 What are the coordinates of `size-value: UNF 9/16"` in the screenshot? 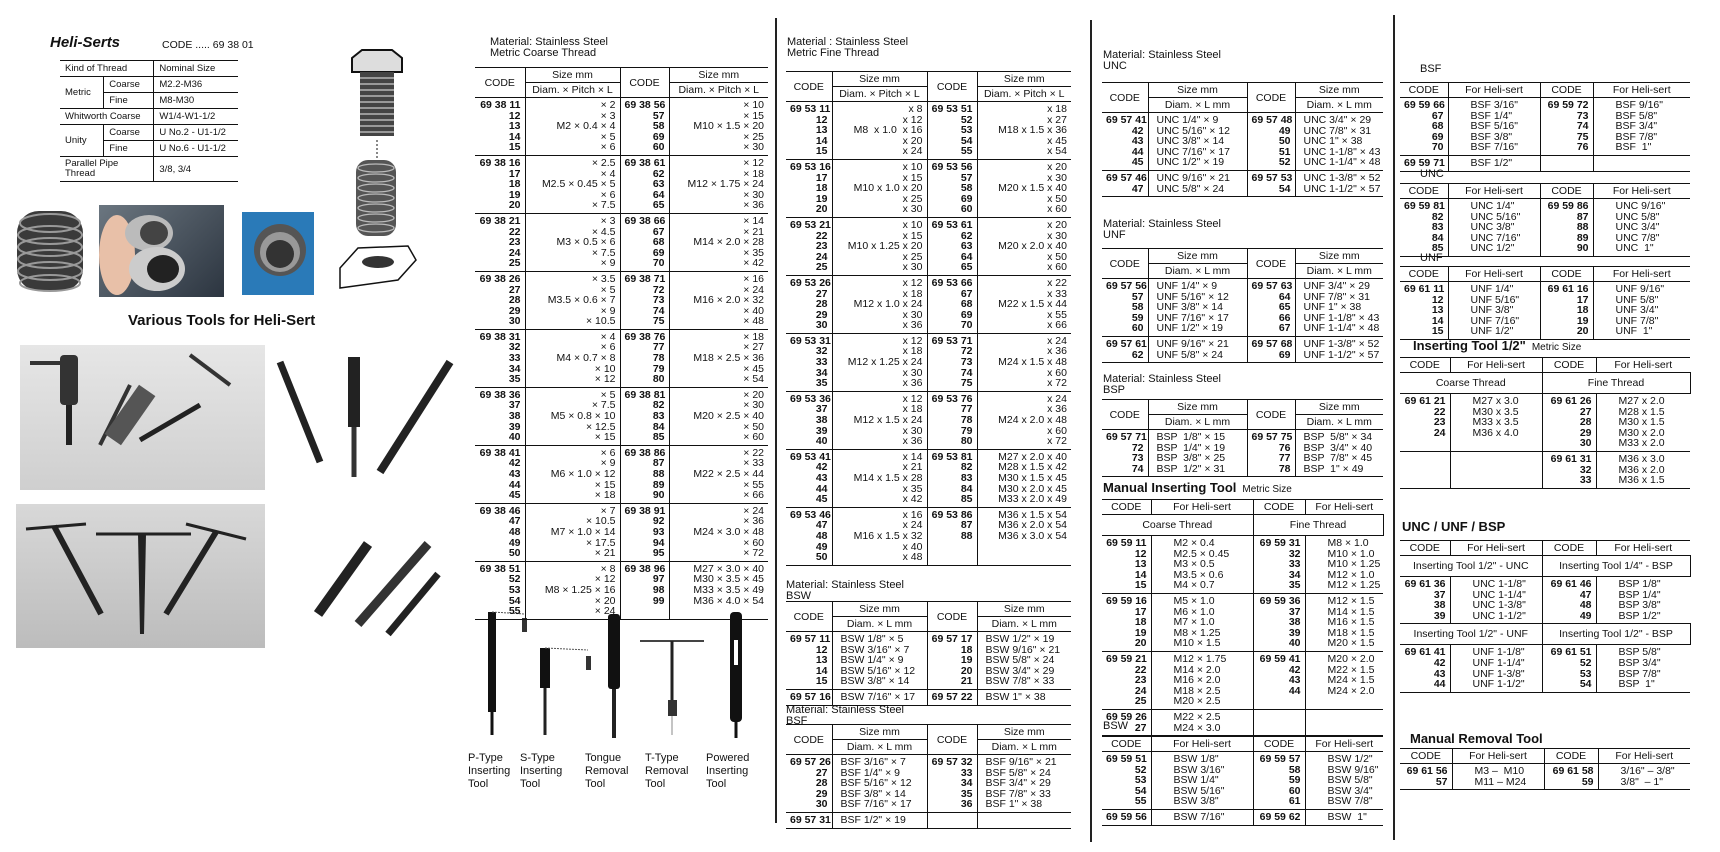 It's located at (1640, 289).